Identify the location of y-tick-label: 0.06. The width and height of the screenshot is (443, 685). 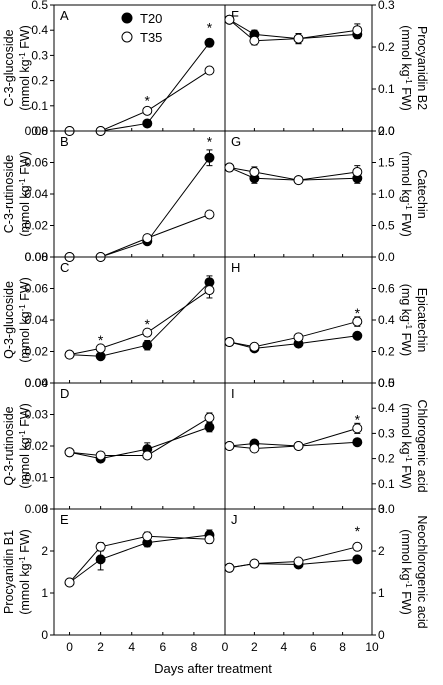
(37, 289).